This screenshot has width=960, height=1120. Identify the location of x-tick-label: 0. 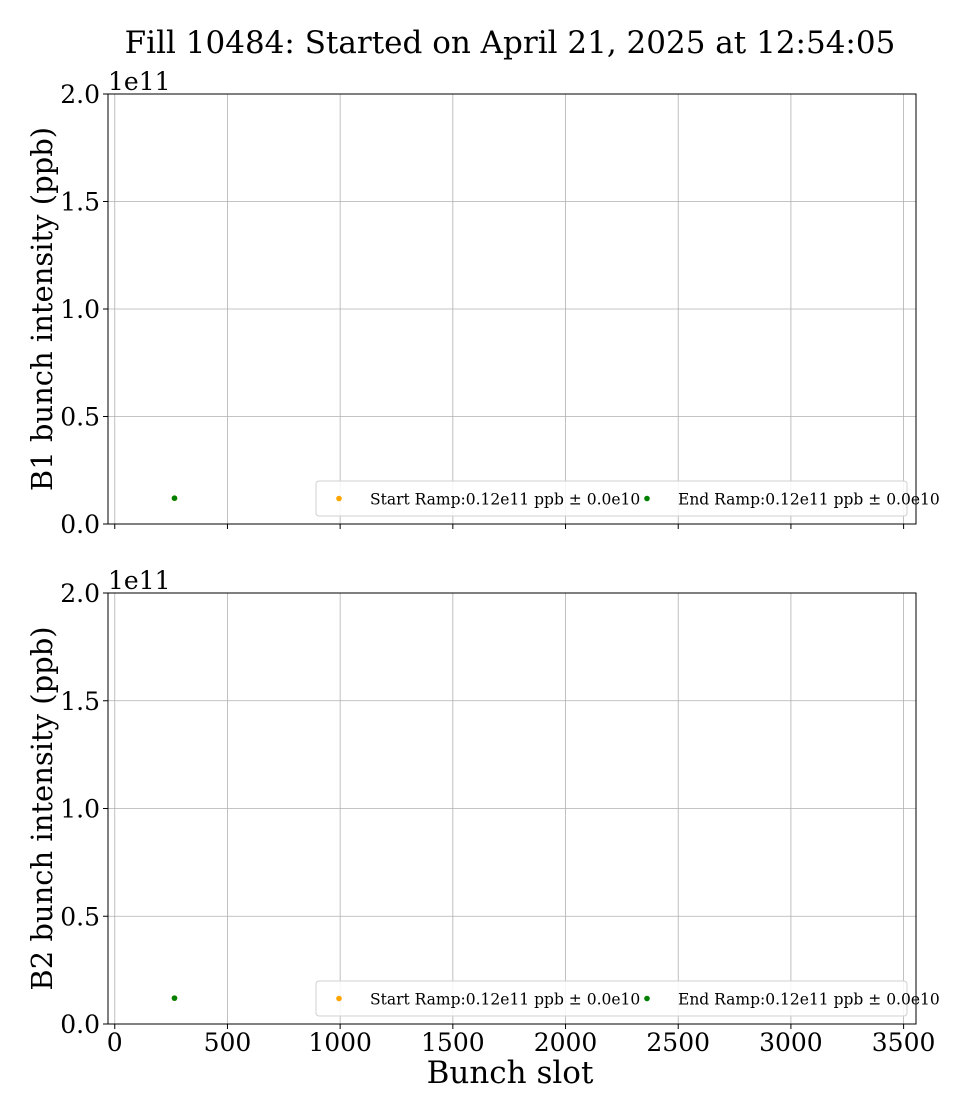
(115, 1042).